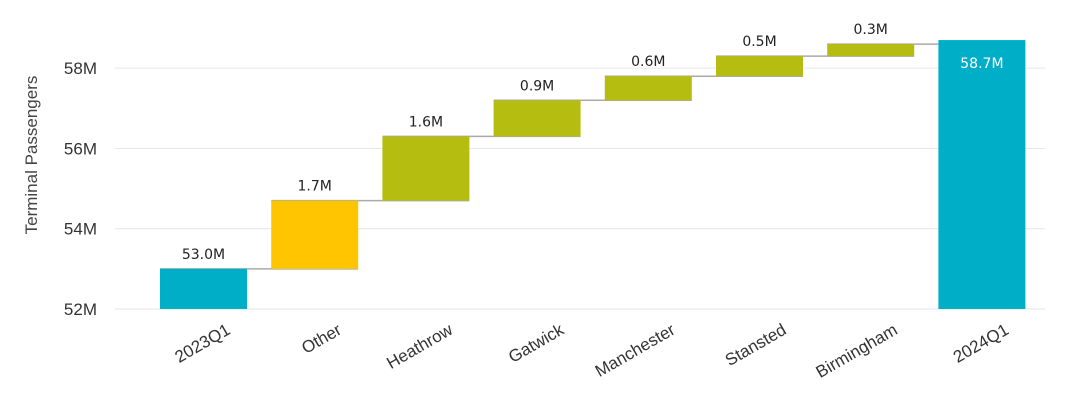  Describe the element at coordinates (759, 42) in the screenshot. I see `data-label: 0.5M` at that location.